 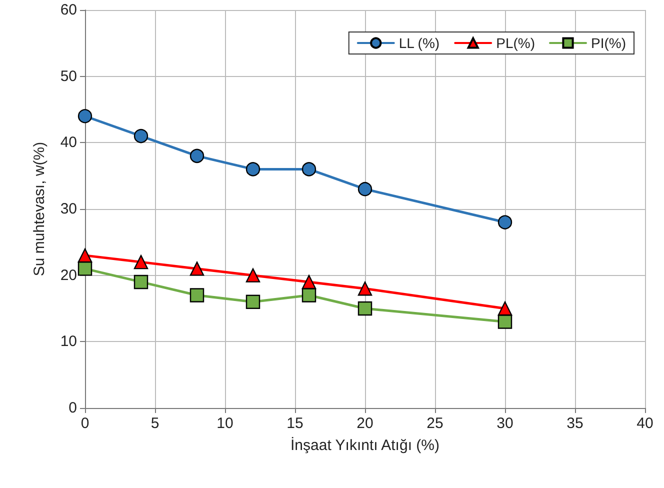 I want to click on x-tick-label: 25, so click(x=435, y=423).